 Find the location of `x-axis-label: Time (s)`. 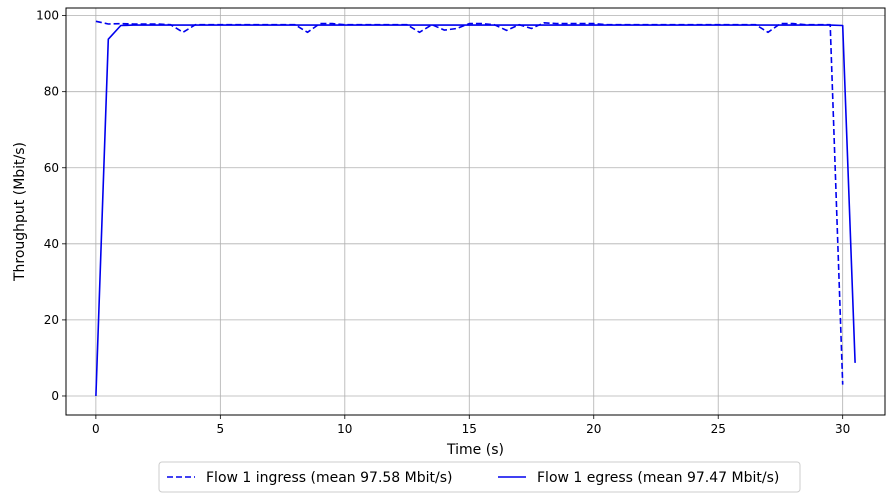

x-axis-label: Time (s) is located at coordinates (475, 450).